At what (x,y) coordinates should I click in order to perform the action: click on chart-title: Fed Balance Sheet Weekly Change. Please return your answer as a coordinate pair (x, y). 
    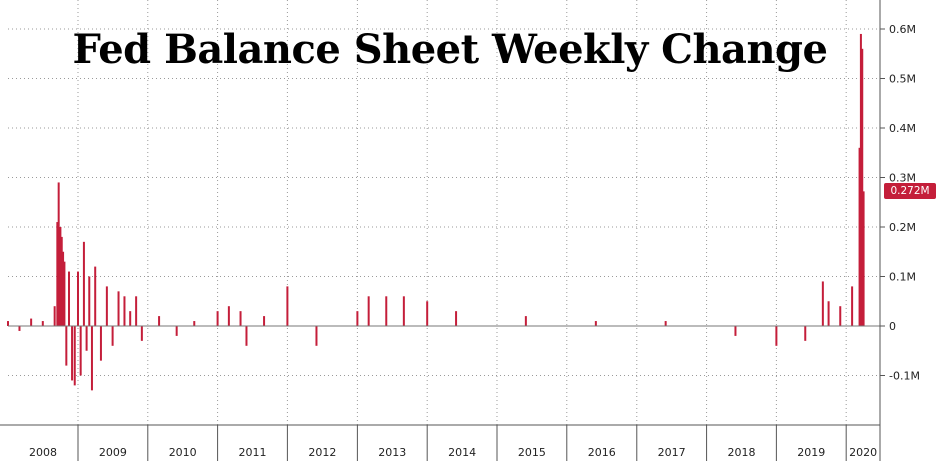
    Looking at the image, I should click on (450, 49).